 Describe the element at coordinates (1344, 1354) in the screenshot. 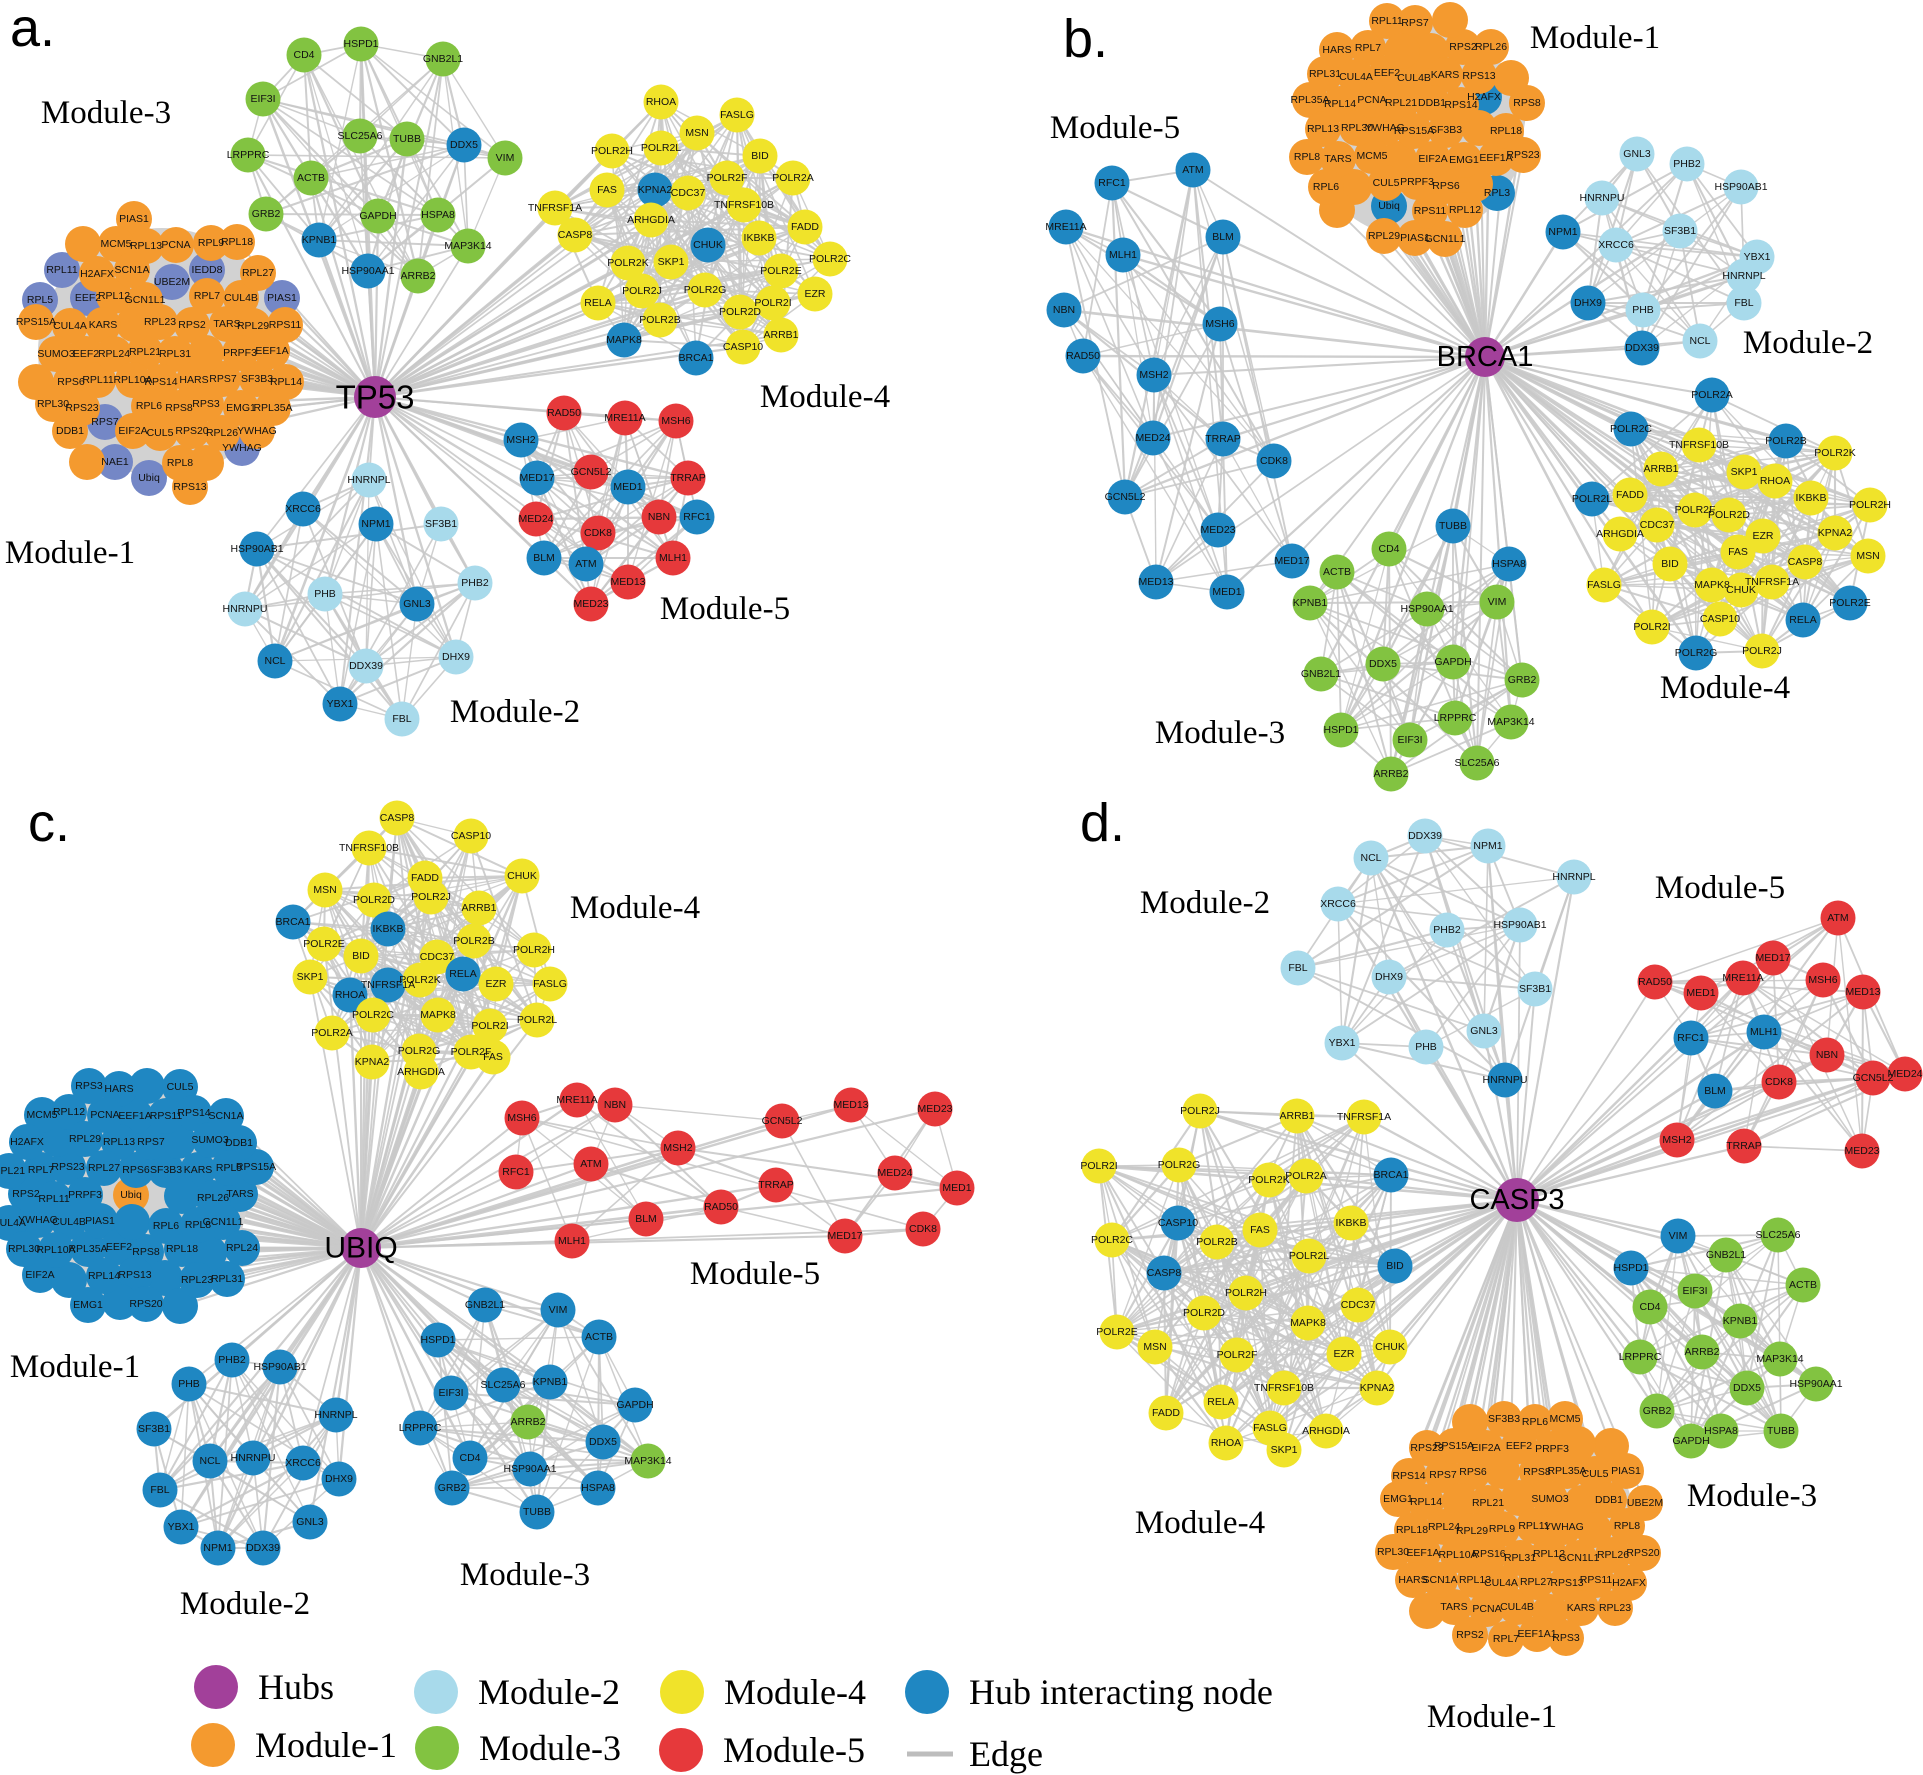

I see `svg-text: EZR` at that location.